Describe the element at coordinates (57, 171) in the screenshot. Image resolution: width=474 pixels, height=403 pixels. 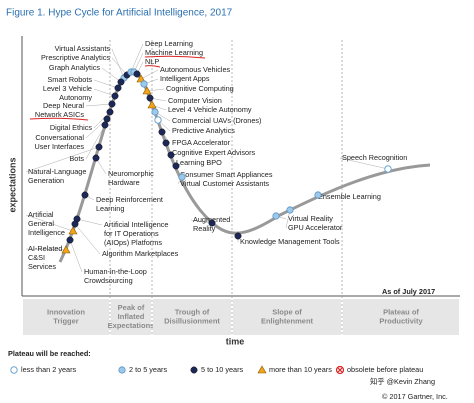
I see `node-label: Natural-Language` at that location.